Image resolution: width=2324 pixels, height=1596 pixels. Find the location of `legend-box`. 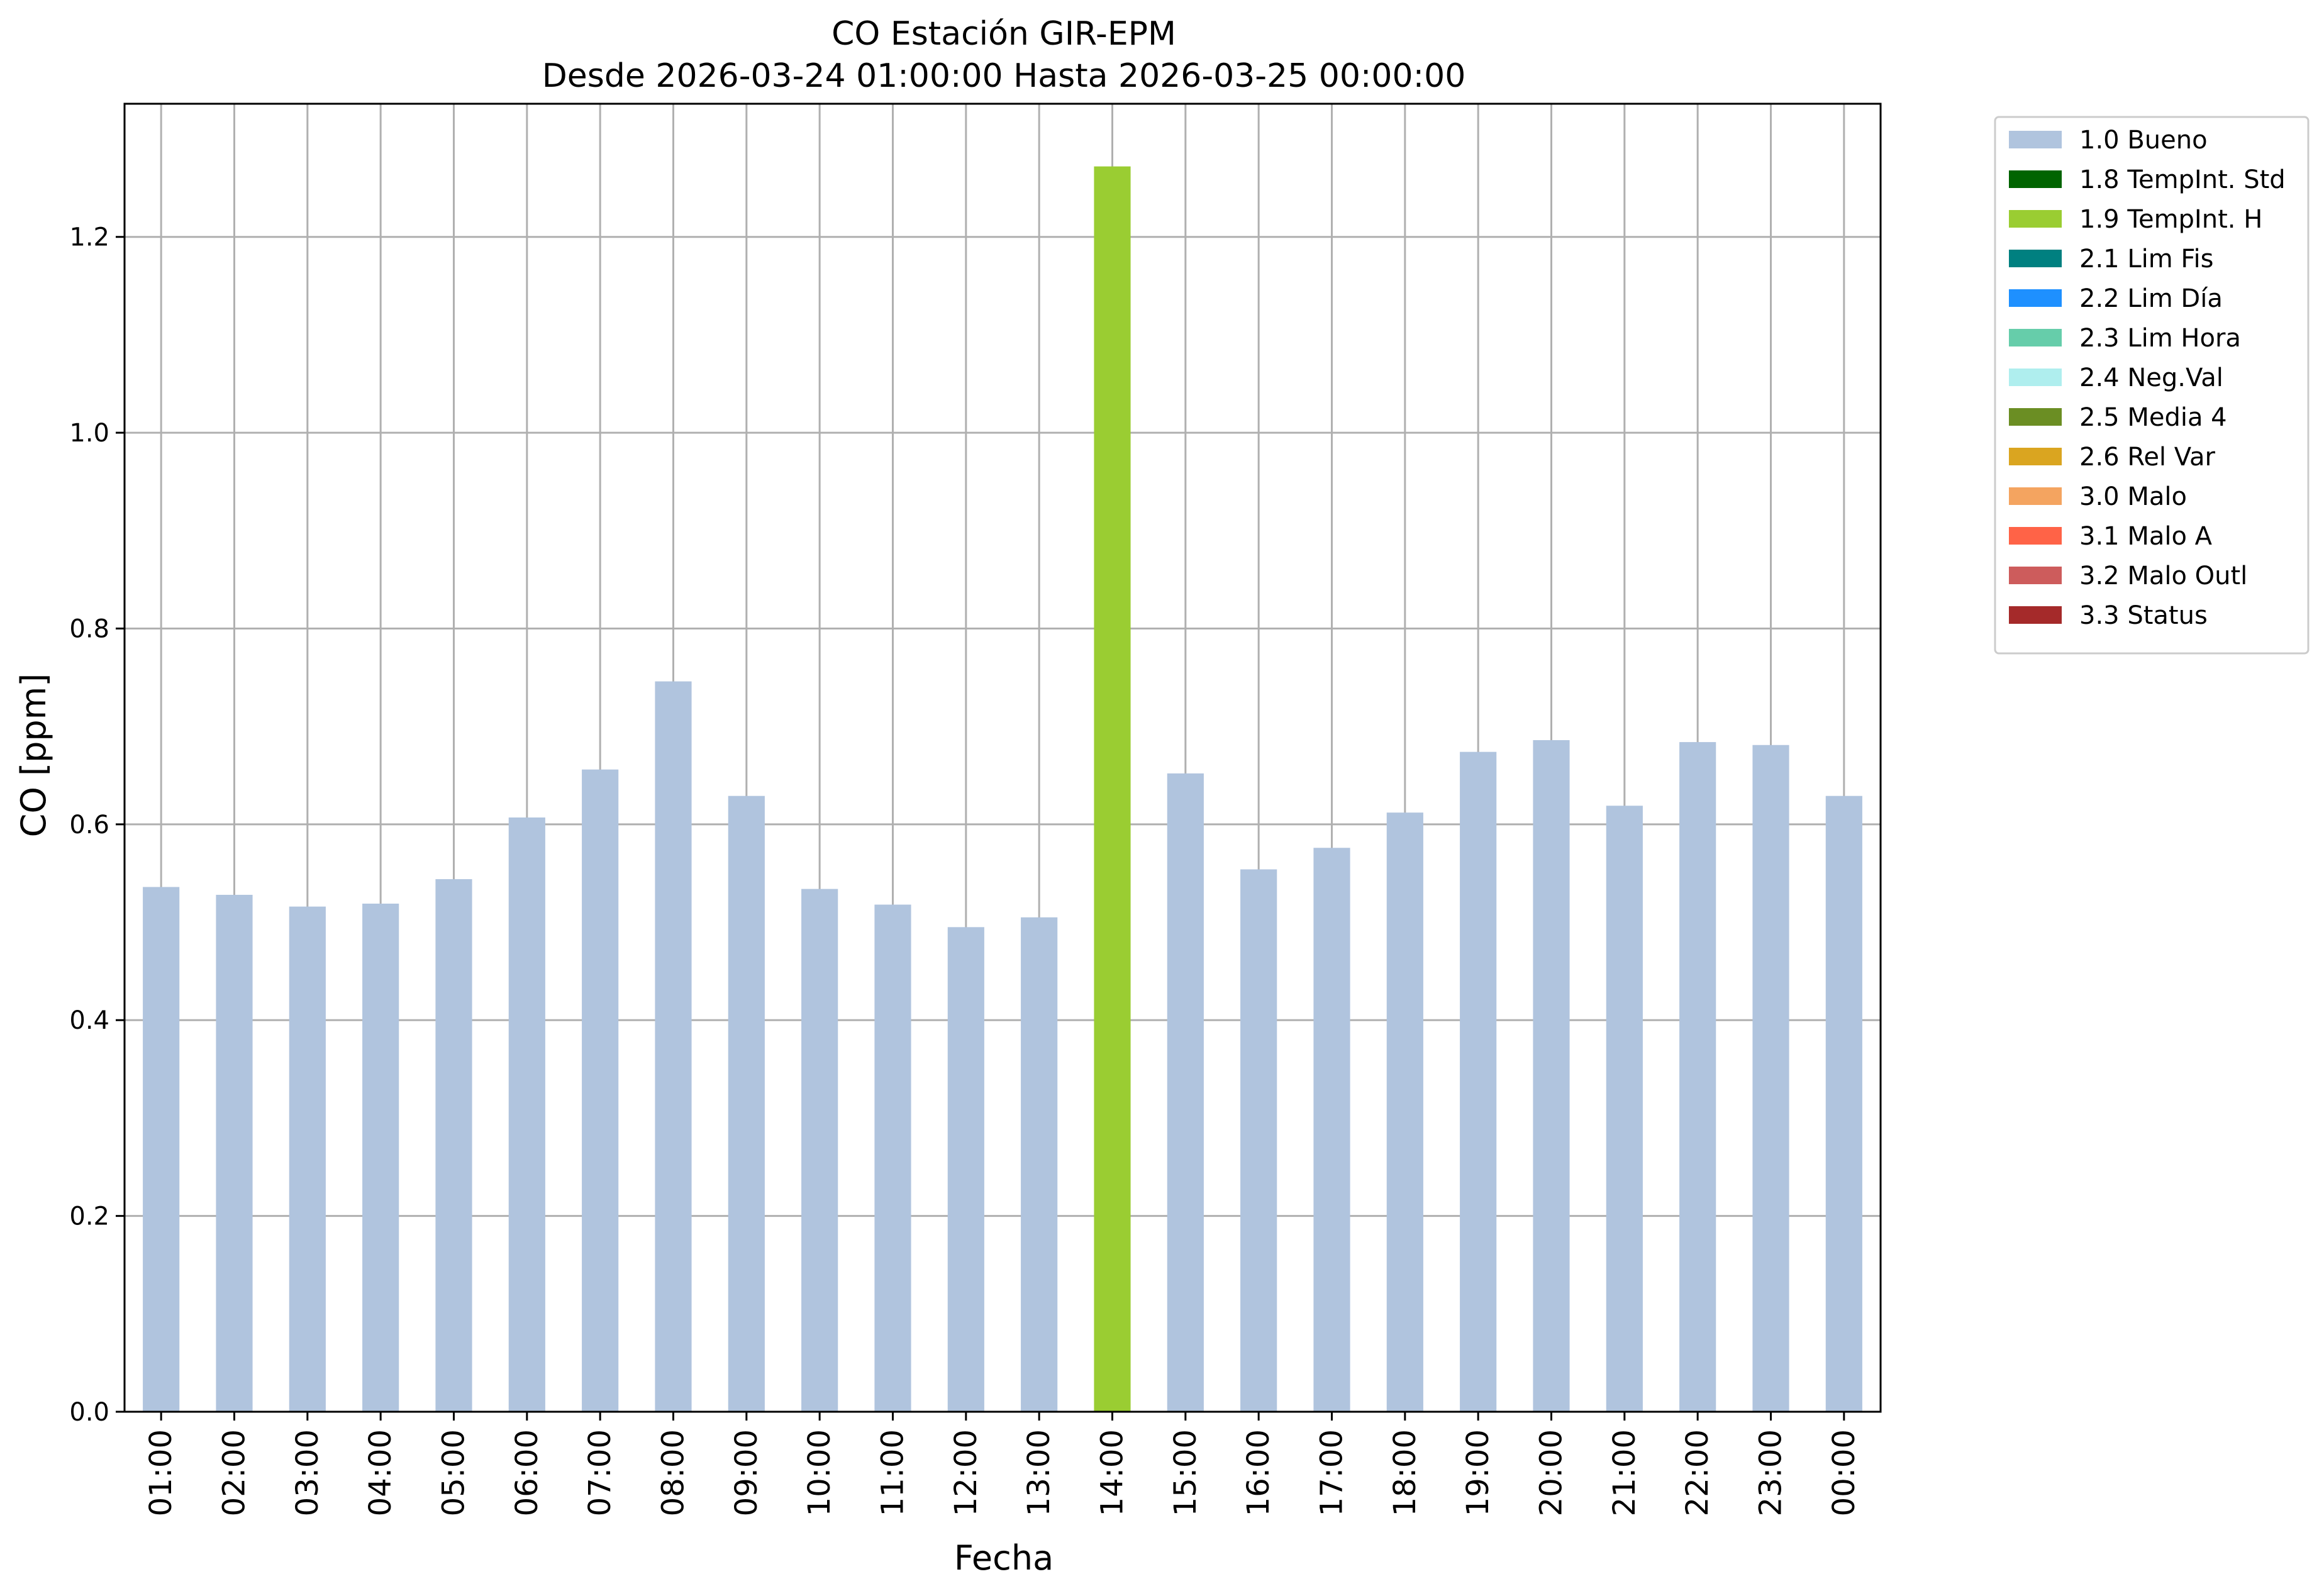

legend-box is located at coordinates (2152, 385).